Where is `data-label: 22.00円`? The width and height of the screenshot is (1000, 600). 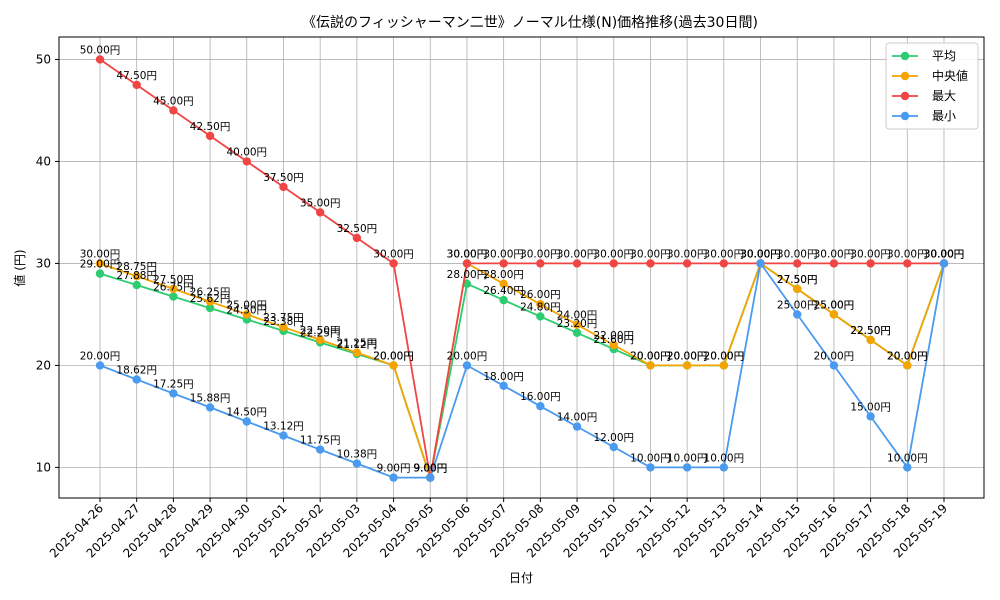
data-label: 22.00円 is located at coordinates (613, 336).